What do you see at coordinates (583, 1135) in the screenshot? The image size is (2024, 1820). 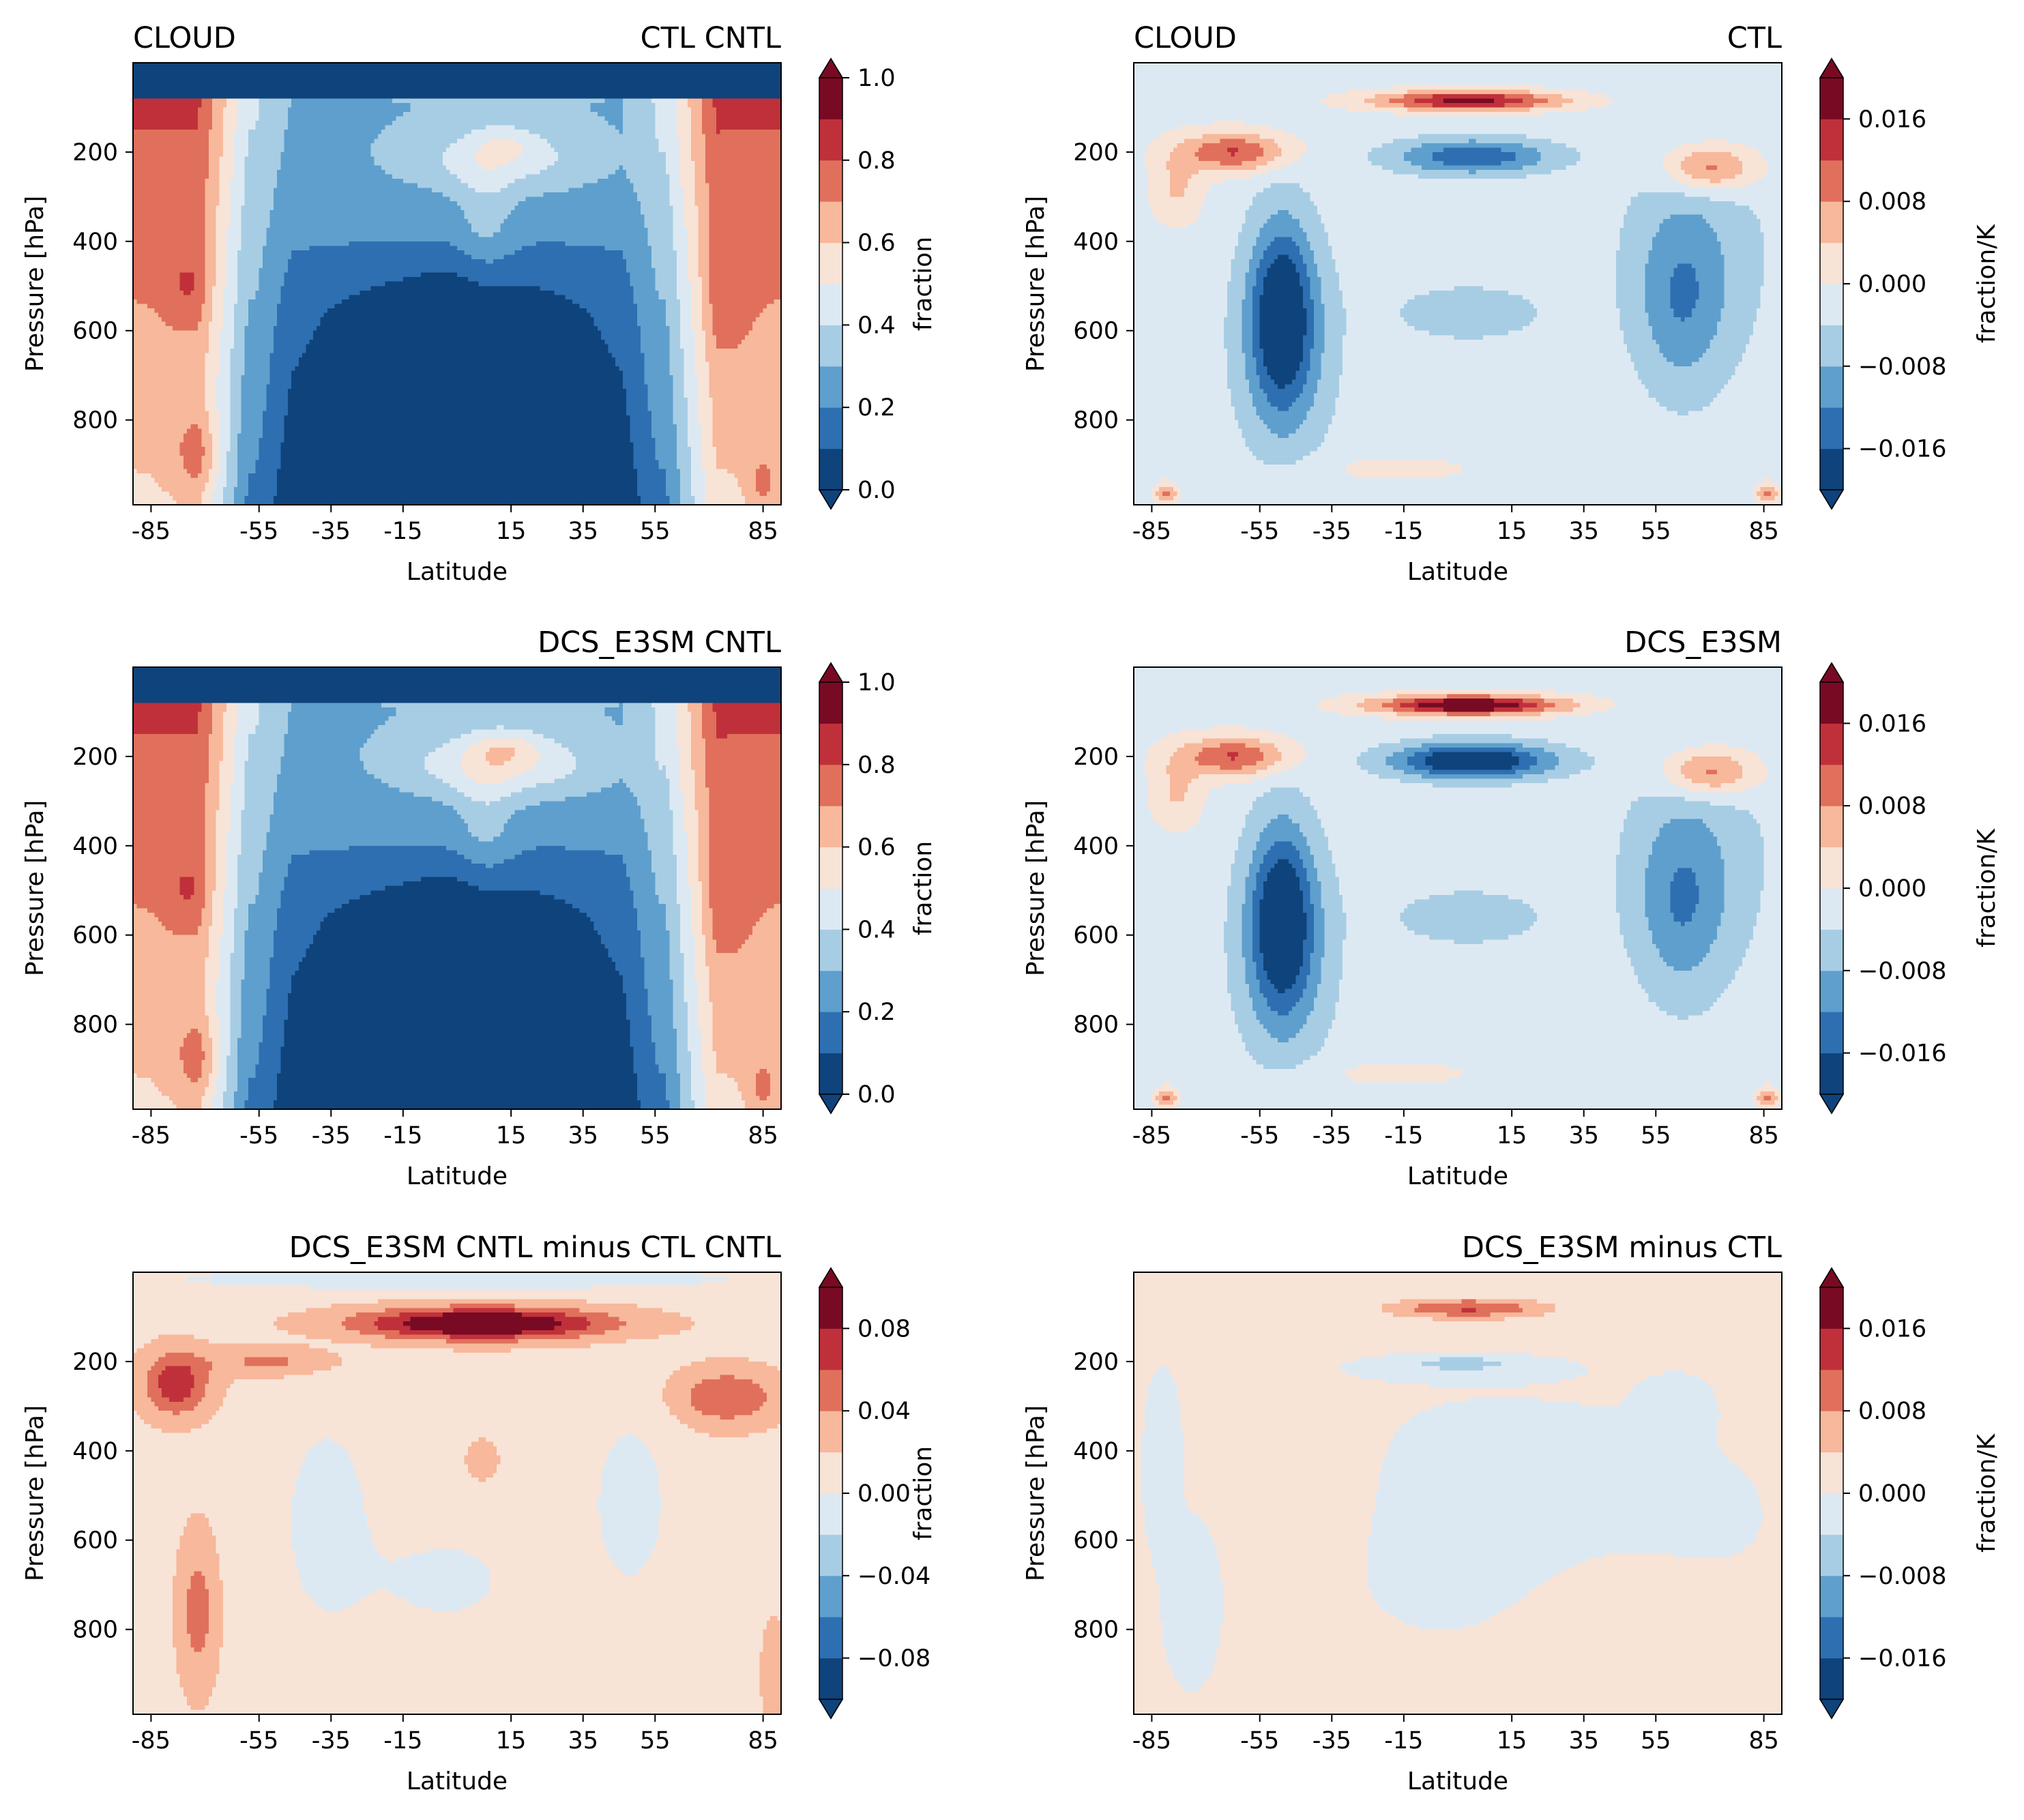 I see `x-tick-label: 35` at bounding box center [583, 1135].